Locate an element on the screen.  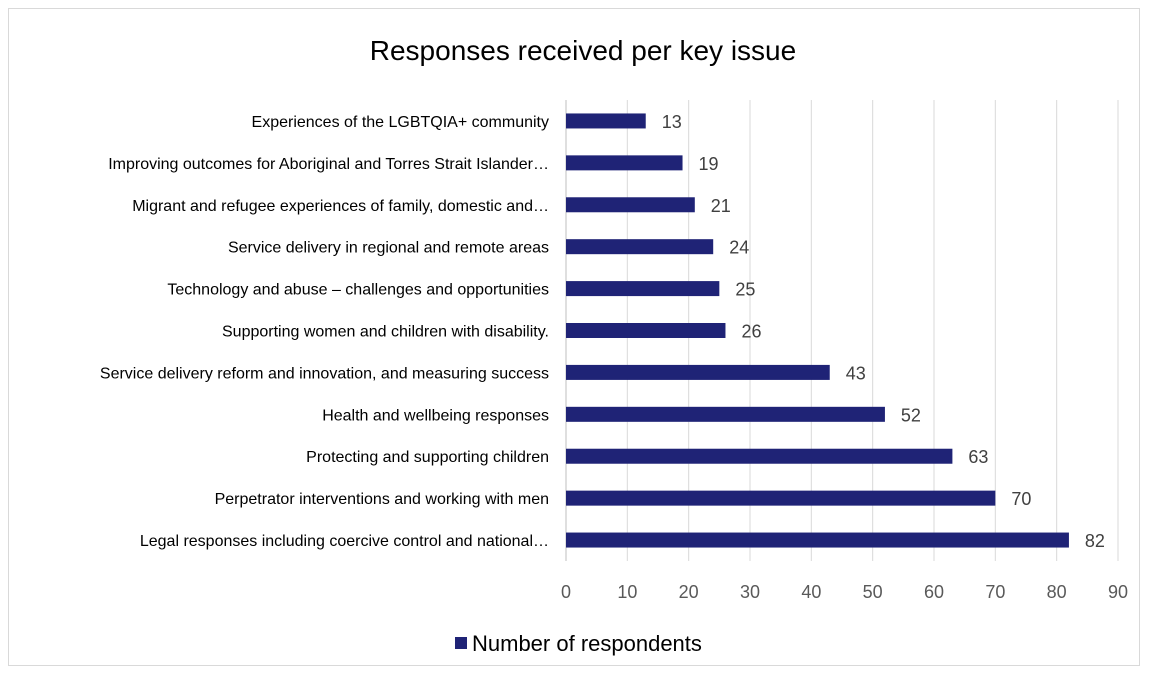
x-tick-label: 30 is located at coordinates (750, 592).